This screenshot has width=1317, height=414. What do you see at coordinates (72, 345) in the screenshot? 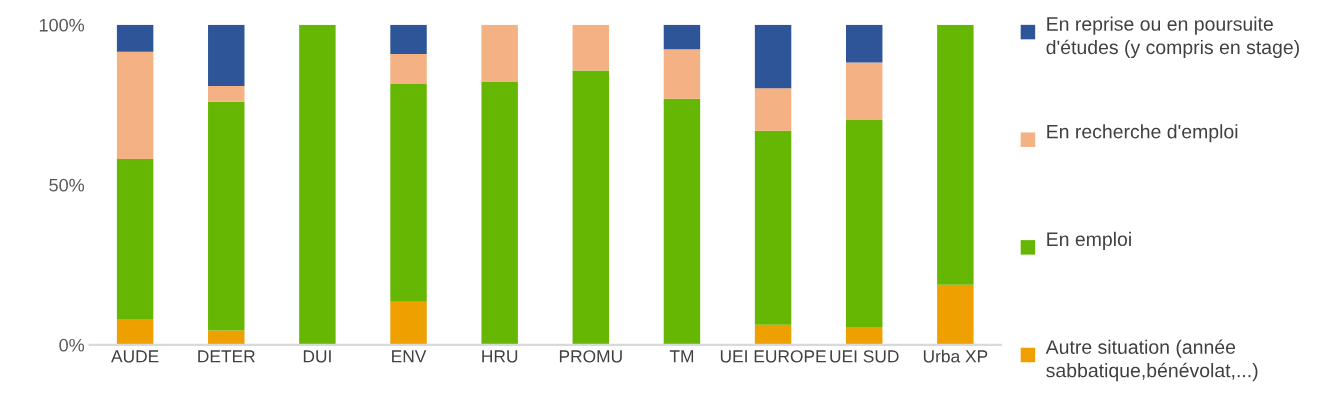
I see `y-tick-label: 0%` at bounding box center [72, 345].